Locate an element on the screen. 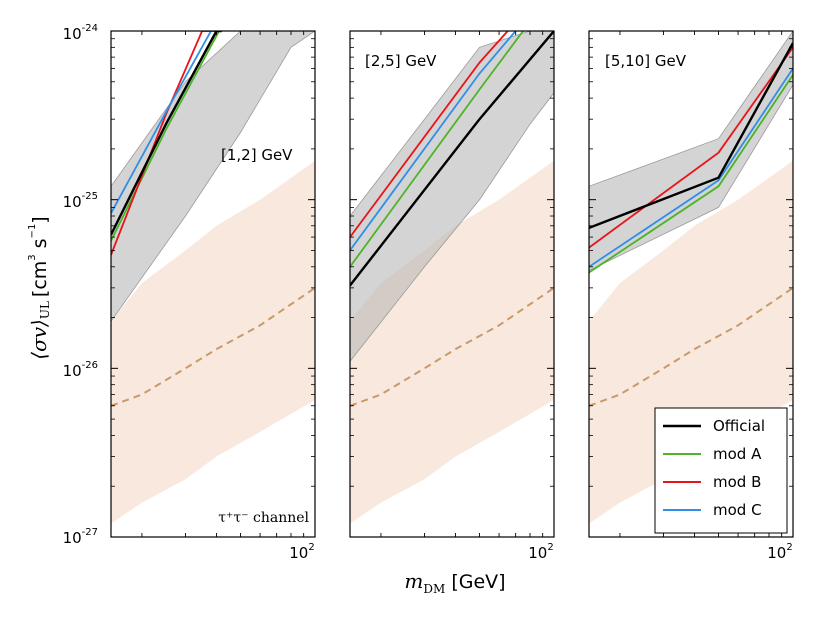 Image resolution: width=830 pixels, height=623 pixels. legend: Official mod A mod B mod C is located at coordinates (721, 470).